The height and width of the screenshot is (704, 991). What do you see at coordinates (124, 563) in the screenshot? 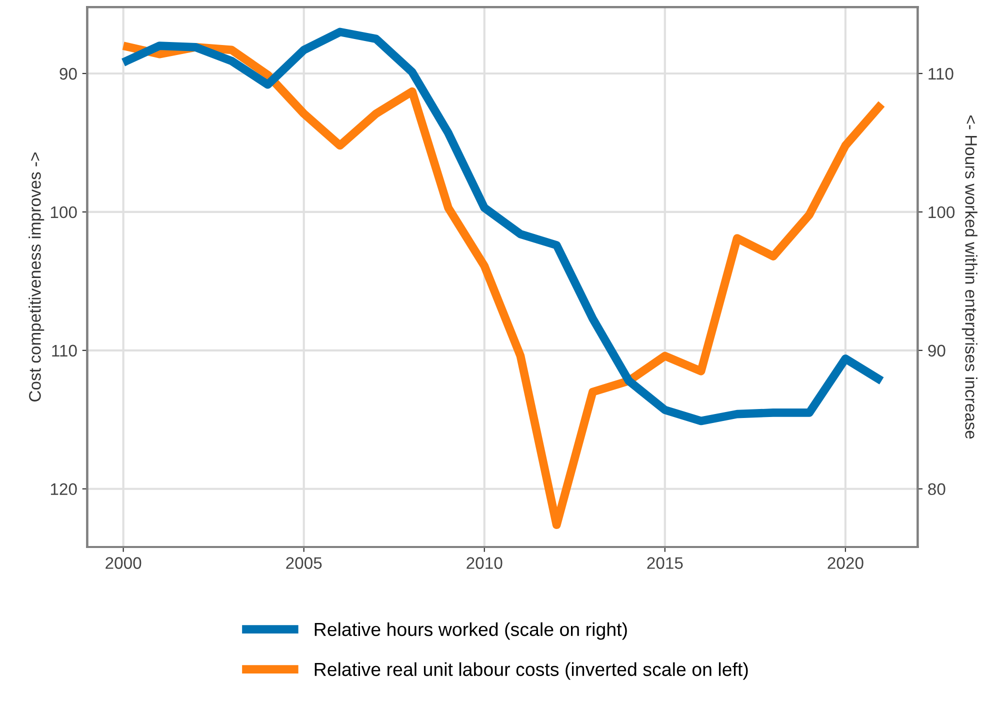
I see `x-tick-label: 2000` at bounding box center [124, 563].